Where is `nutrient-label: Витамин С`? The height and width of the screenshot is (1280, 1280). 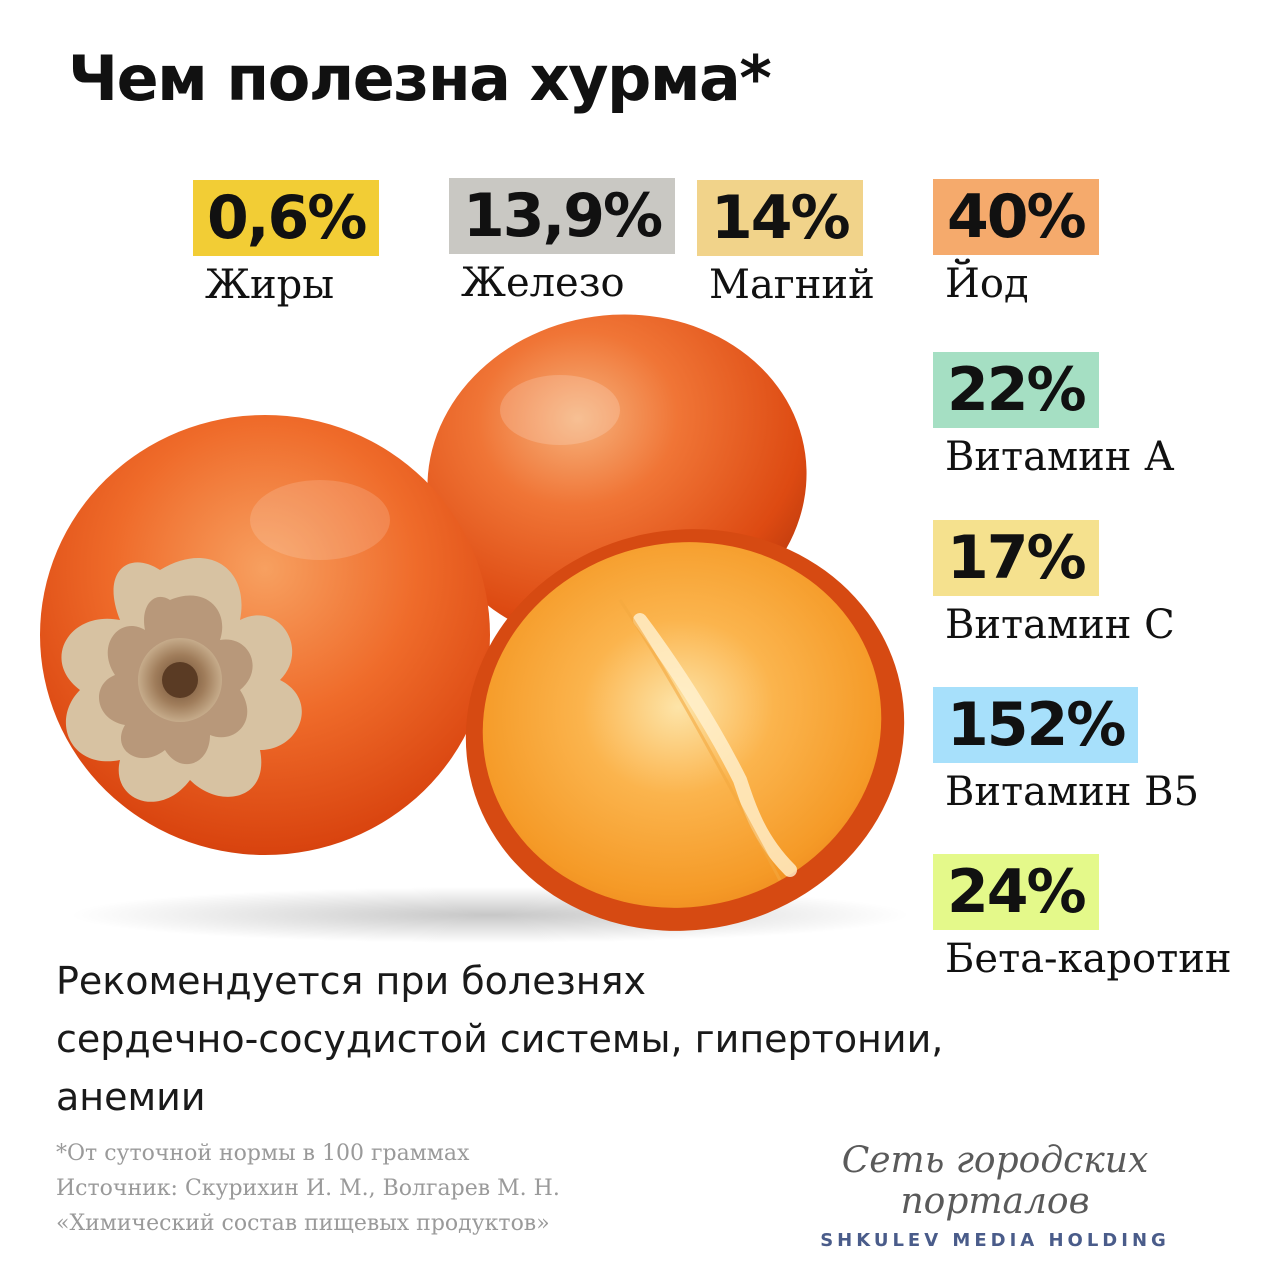 nutrient-label: Витамин С is located at coordinates (1060, 625).